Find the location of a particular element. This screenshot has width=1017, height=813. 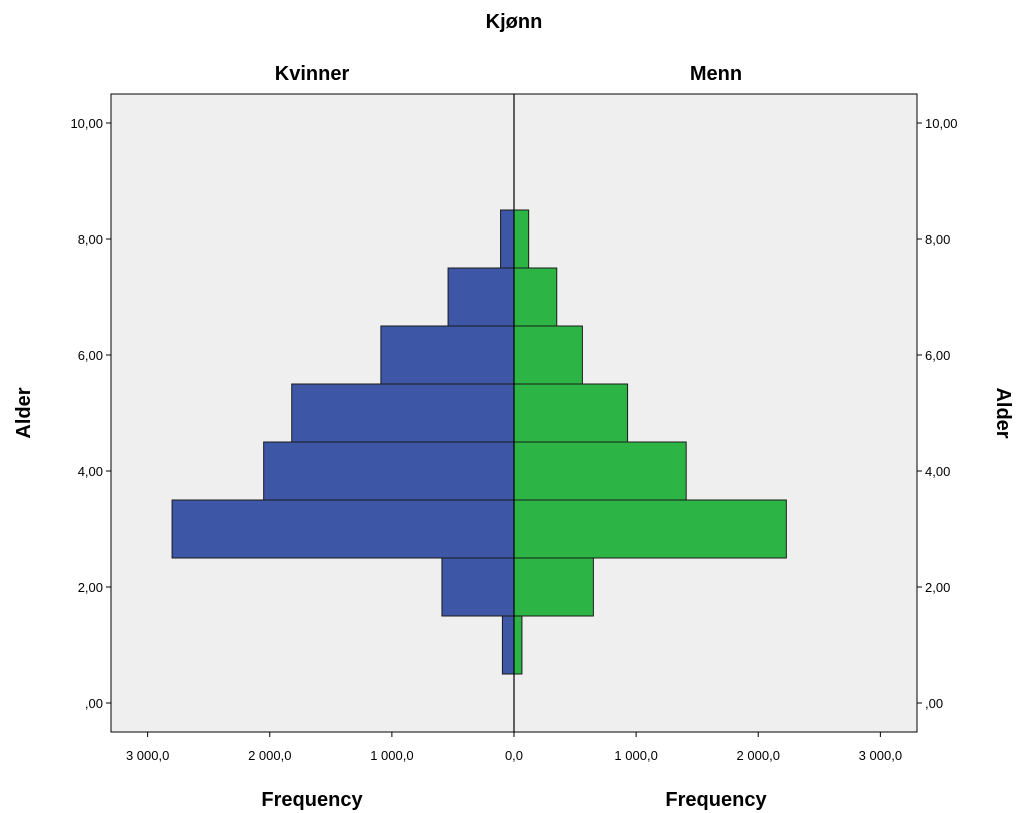

y-tick-label-right: 10,00 is located at coordinates (941, 123).